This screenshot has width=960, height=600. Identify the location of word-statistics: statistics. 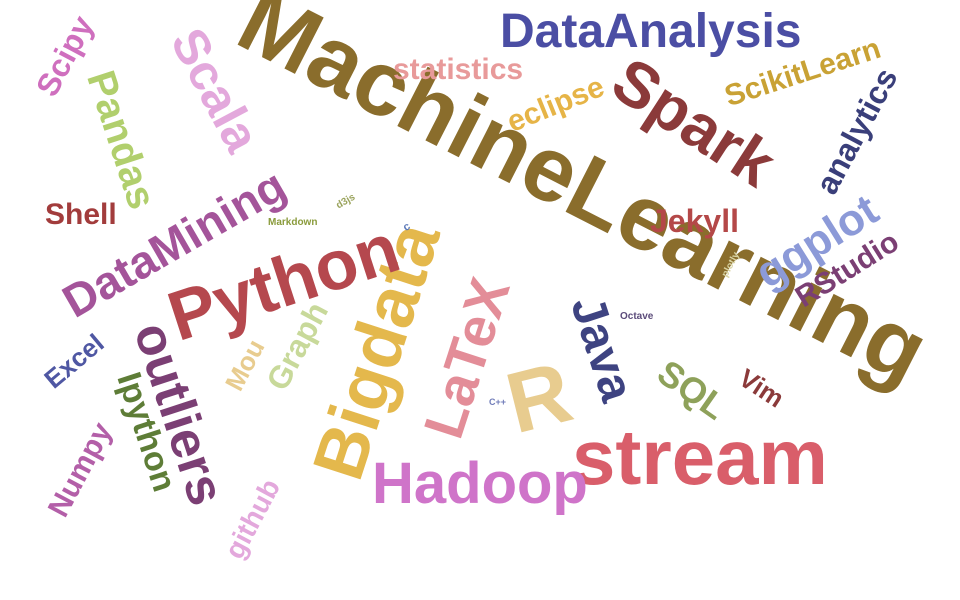
(458, 69).